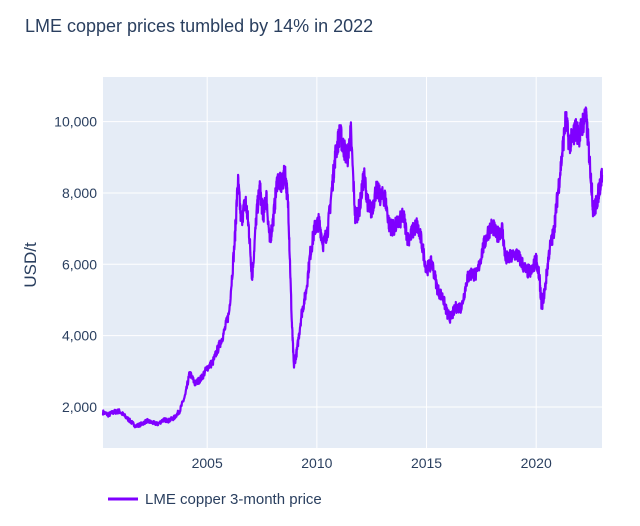 The height and width of the screenshot is (526, 640). I want to click on y-tick-label: 10,000, so click(75, 122).